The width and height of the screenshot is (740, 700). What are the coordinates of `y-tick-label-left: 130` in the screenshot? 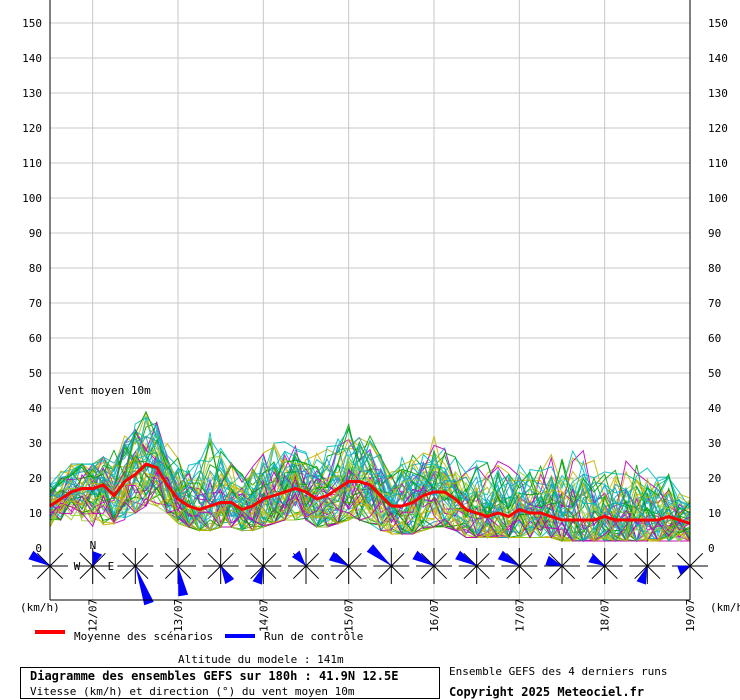 It's located at (32, 93).